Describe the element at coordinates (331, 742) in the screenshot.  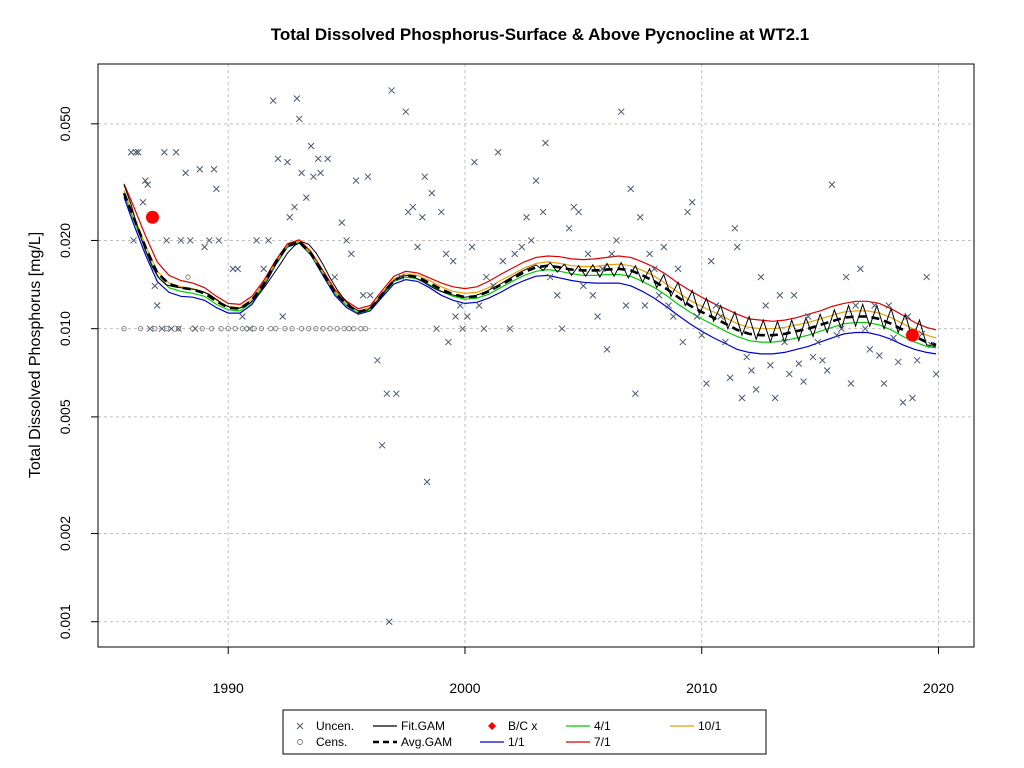
I see `legend-cens-label: Cens.` at that location.